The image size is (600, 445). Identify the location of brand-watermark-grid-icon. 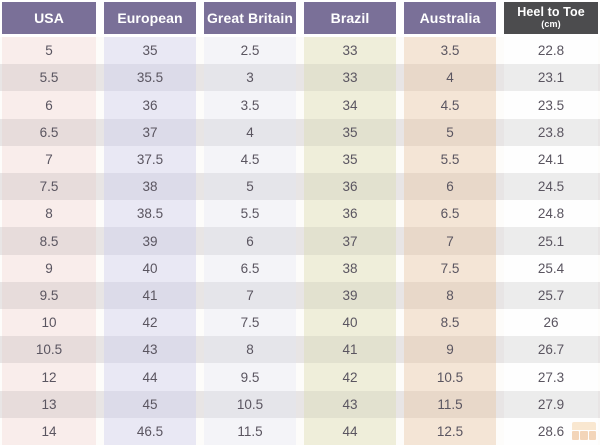
(584, 431).